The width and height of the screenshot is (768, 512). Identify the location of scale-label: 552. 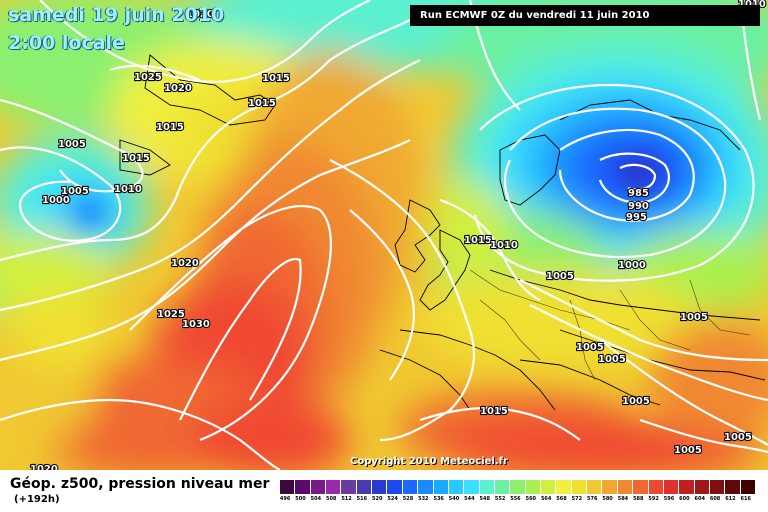
(500, 499).